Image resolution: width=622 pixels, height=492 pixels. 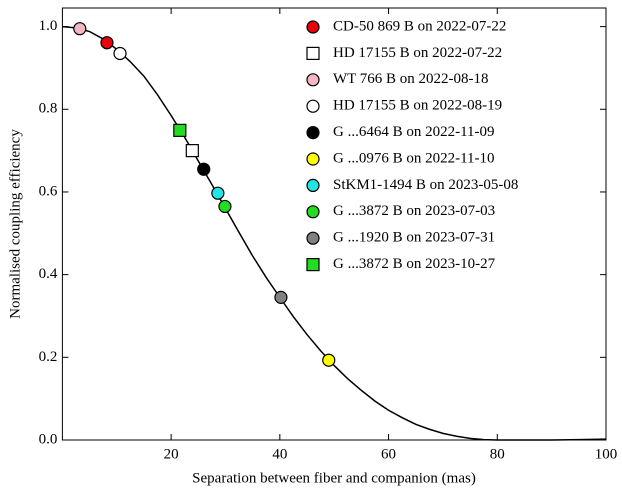 What do you see at coordinates (48, 26) in the screenshot?
I see `y-tick-label: 1.0` at bounding box center [48, 26].